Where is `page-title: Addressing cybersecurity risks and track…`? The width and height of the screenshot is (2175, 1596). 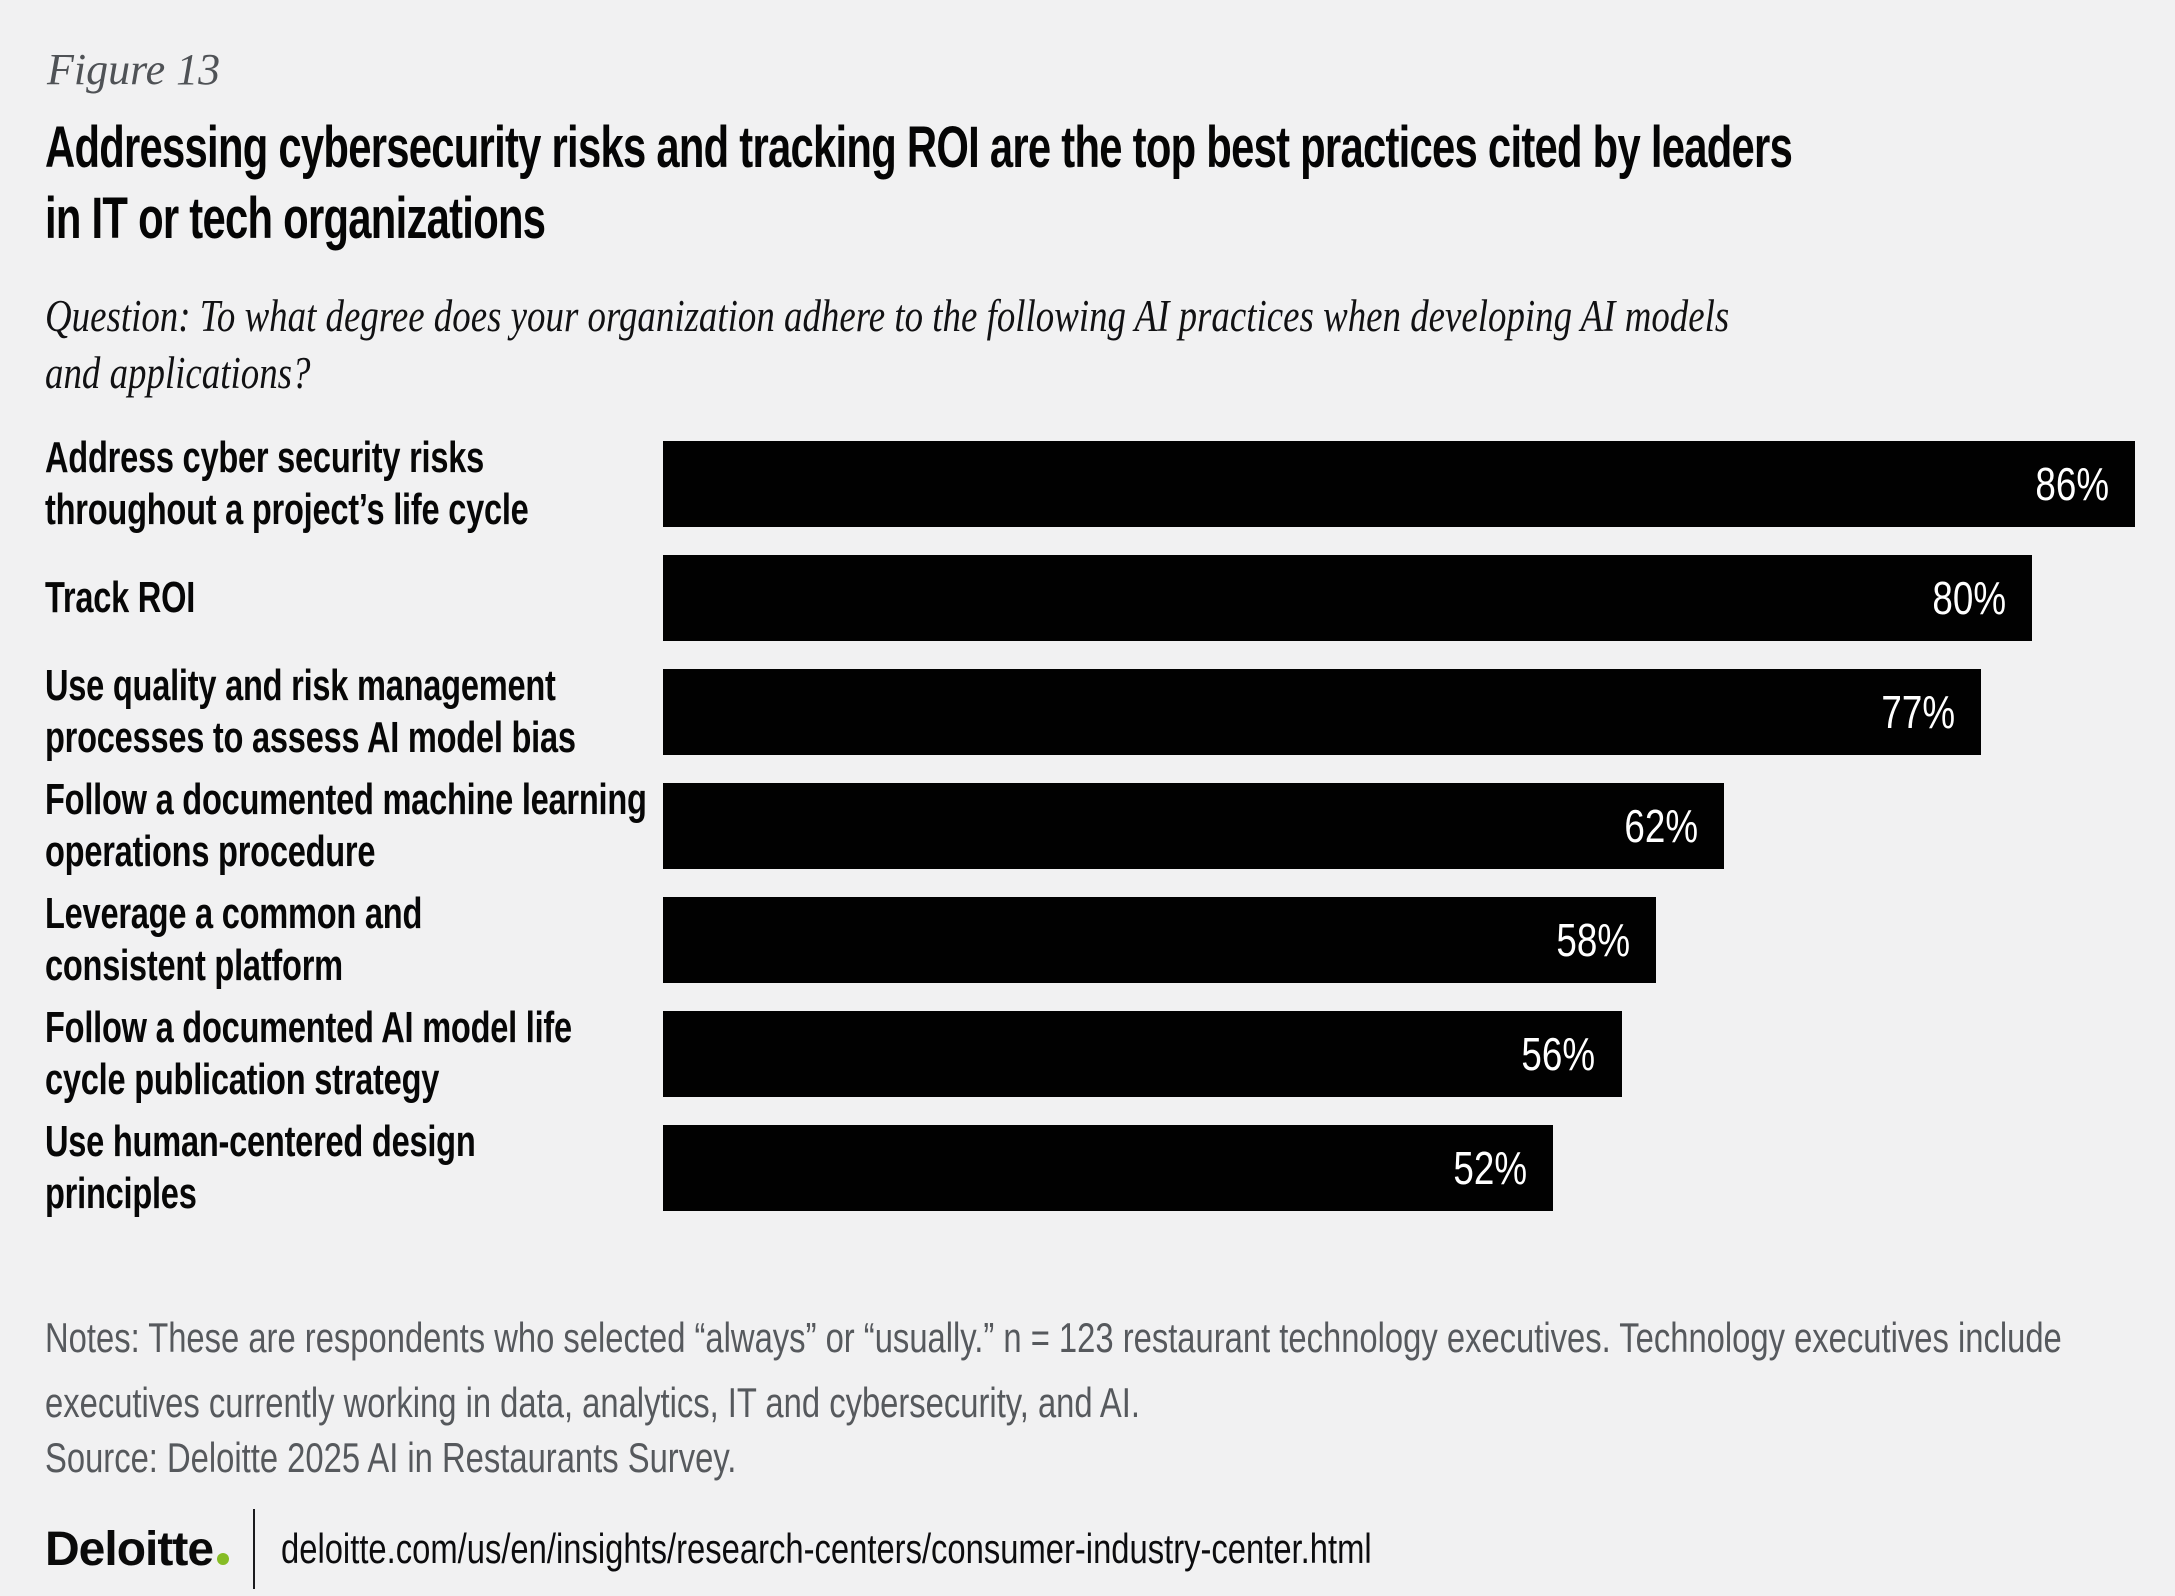
page-title: Addressing cybersecurity risks and track… is located at coordinates (919, 183).